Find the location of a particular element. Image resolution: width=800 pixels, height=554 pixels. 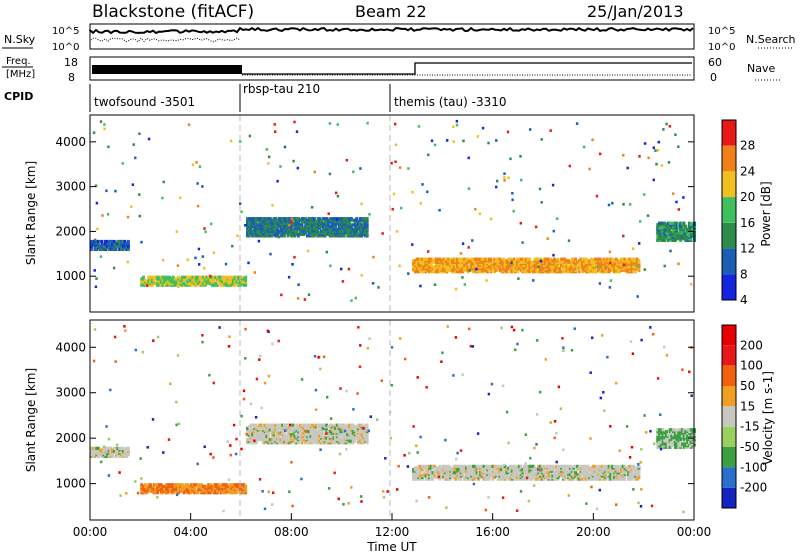

colorbar-tick-label: 28 is located at coordinates (747, 146).